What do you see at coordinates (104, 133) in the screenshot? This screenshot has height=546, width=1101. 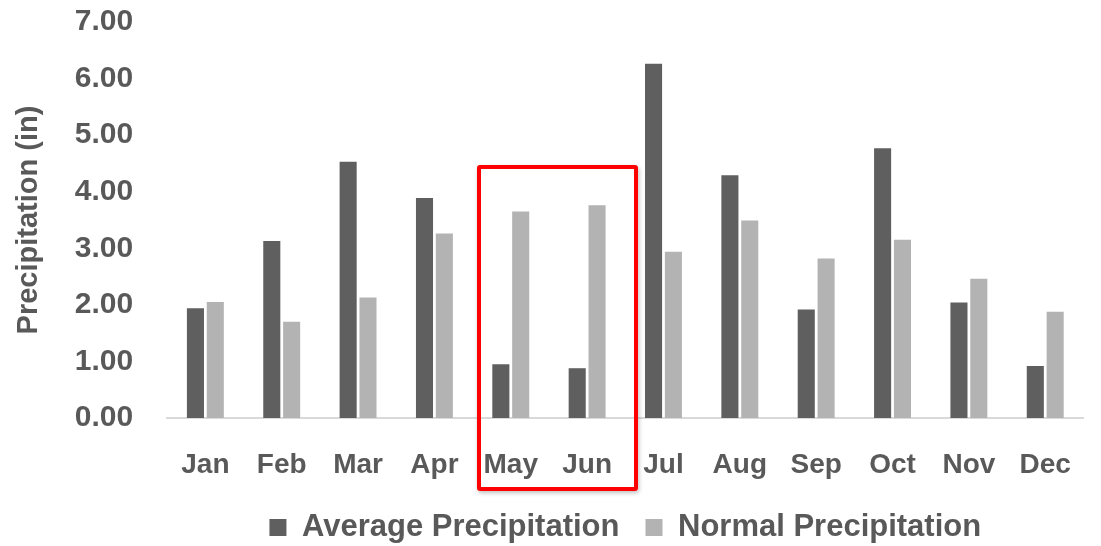 I see `y-tick-label: 5.00` at bounding box center [104, 133].